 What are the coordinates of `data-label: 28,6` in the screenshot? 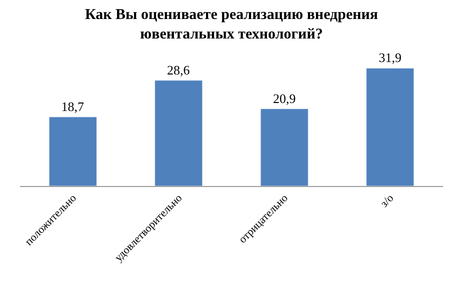 It's located at (178, 70).